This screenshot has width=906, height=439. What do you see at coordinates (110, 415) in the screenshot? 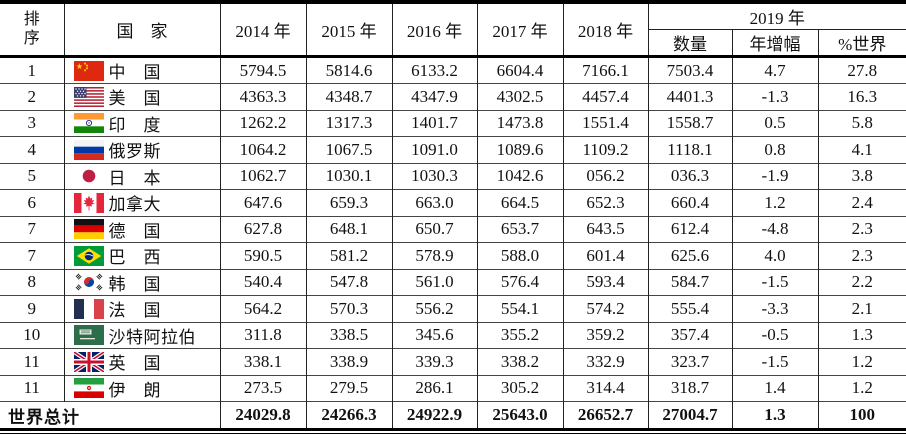
I see `world-total-label: 世界总计` at bounding box center [110, 415].